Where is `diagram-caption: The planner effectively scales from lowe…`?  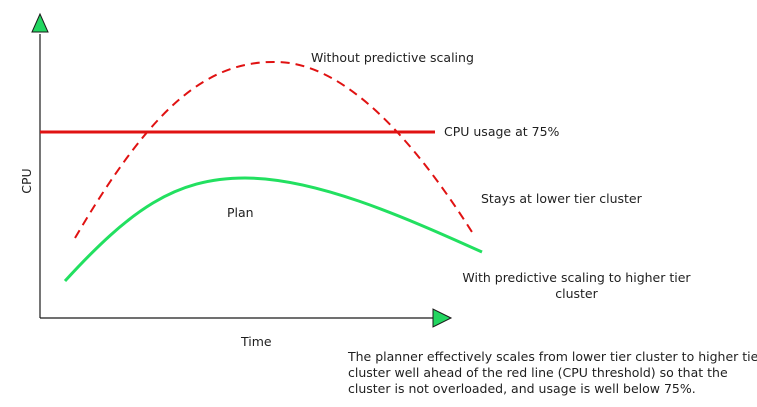 diagram-caption: The planner effectively scales from lowe… is located at coordinates (552, 372).